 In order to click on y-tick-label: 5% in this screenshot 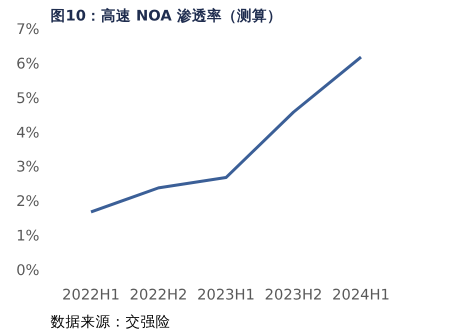, I will do `click(28, 98)`.